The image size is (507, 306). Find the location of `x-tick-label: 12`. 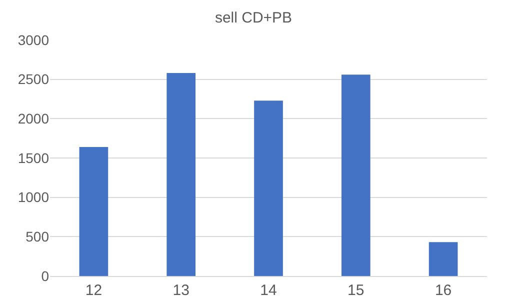

x-tick-label: 12 is located at coordinates (93, 290).